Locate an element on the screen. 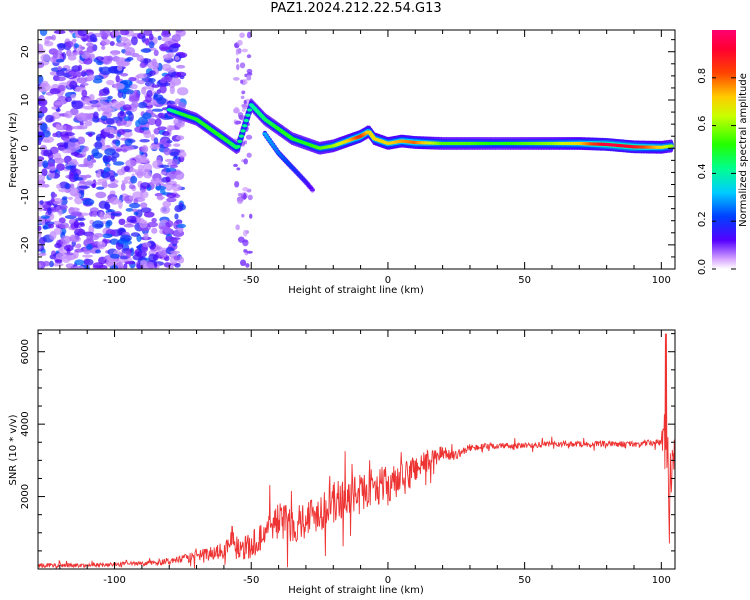 This screenshot has width=750, height=600. x-tick-label: 0 is located at coordinates (388, 580).